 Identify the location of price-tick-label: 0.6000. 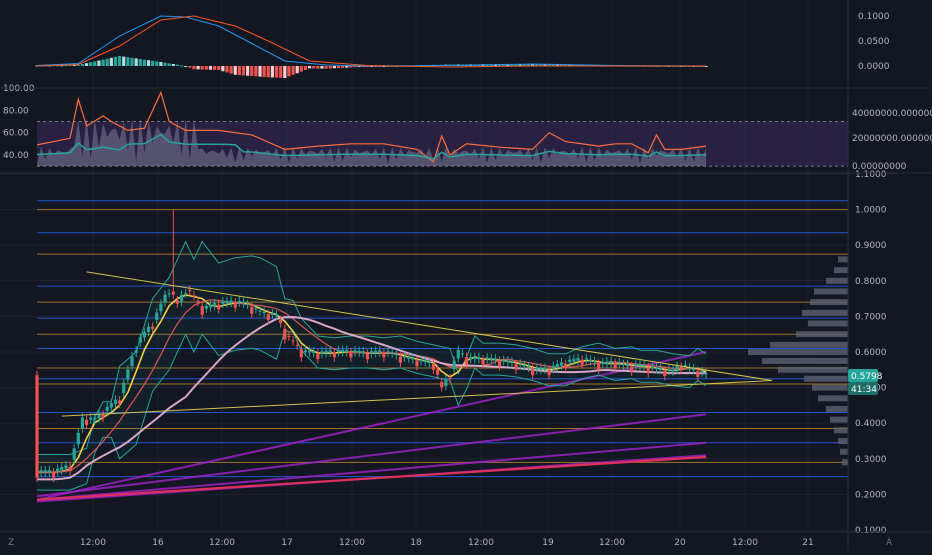
(871, 353).